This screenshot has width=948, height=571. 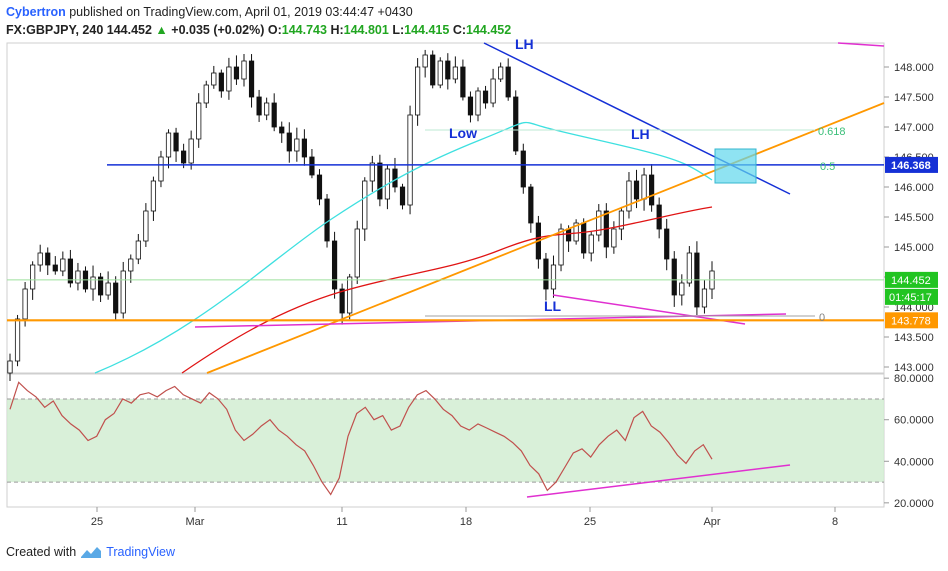 What do you see at coordinates (341, 522) in the screenshot?
I see `time-tick-label: 11` at bounding box center [341, 522].